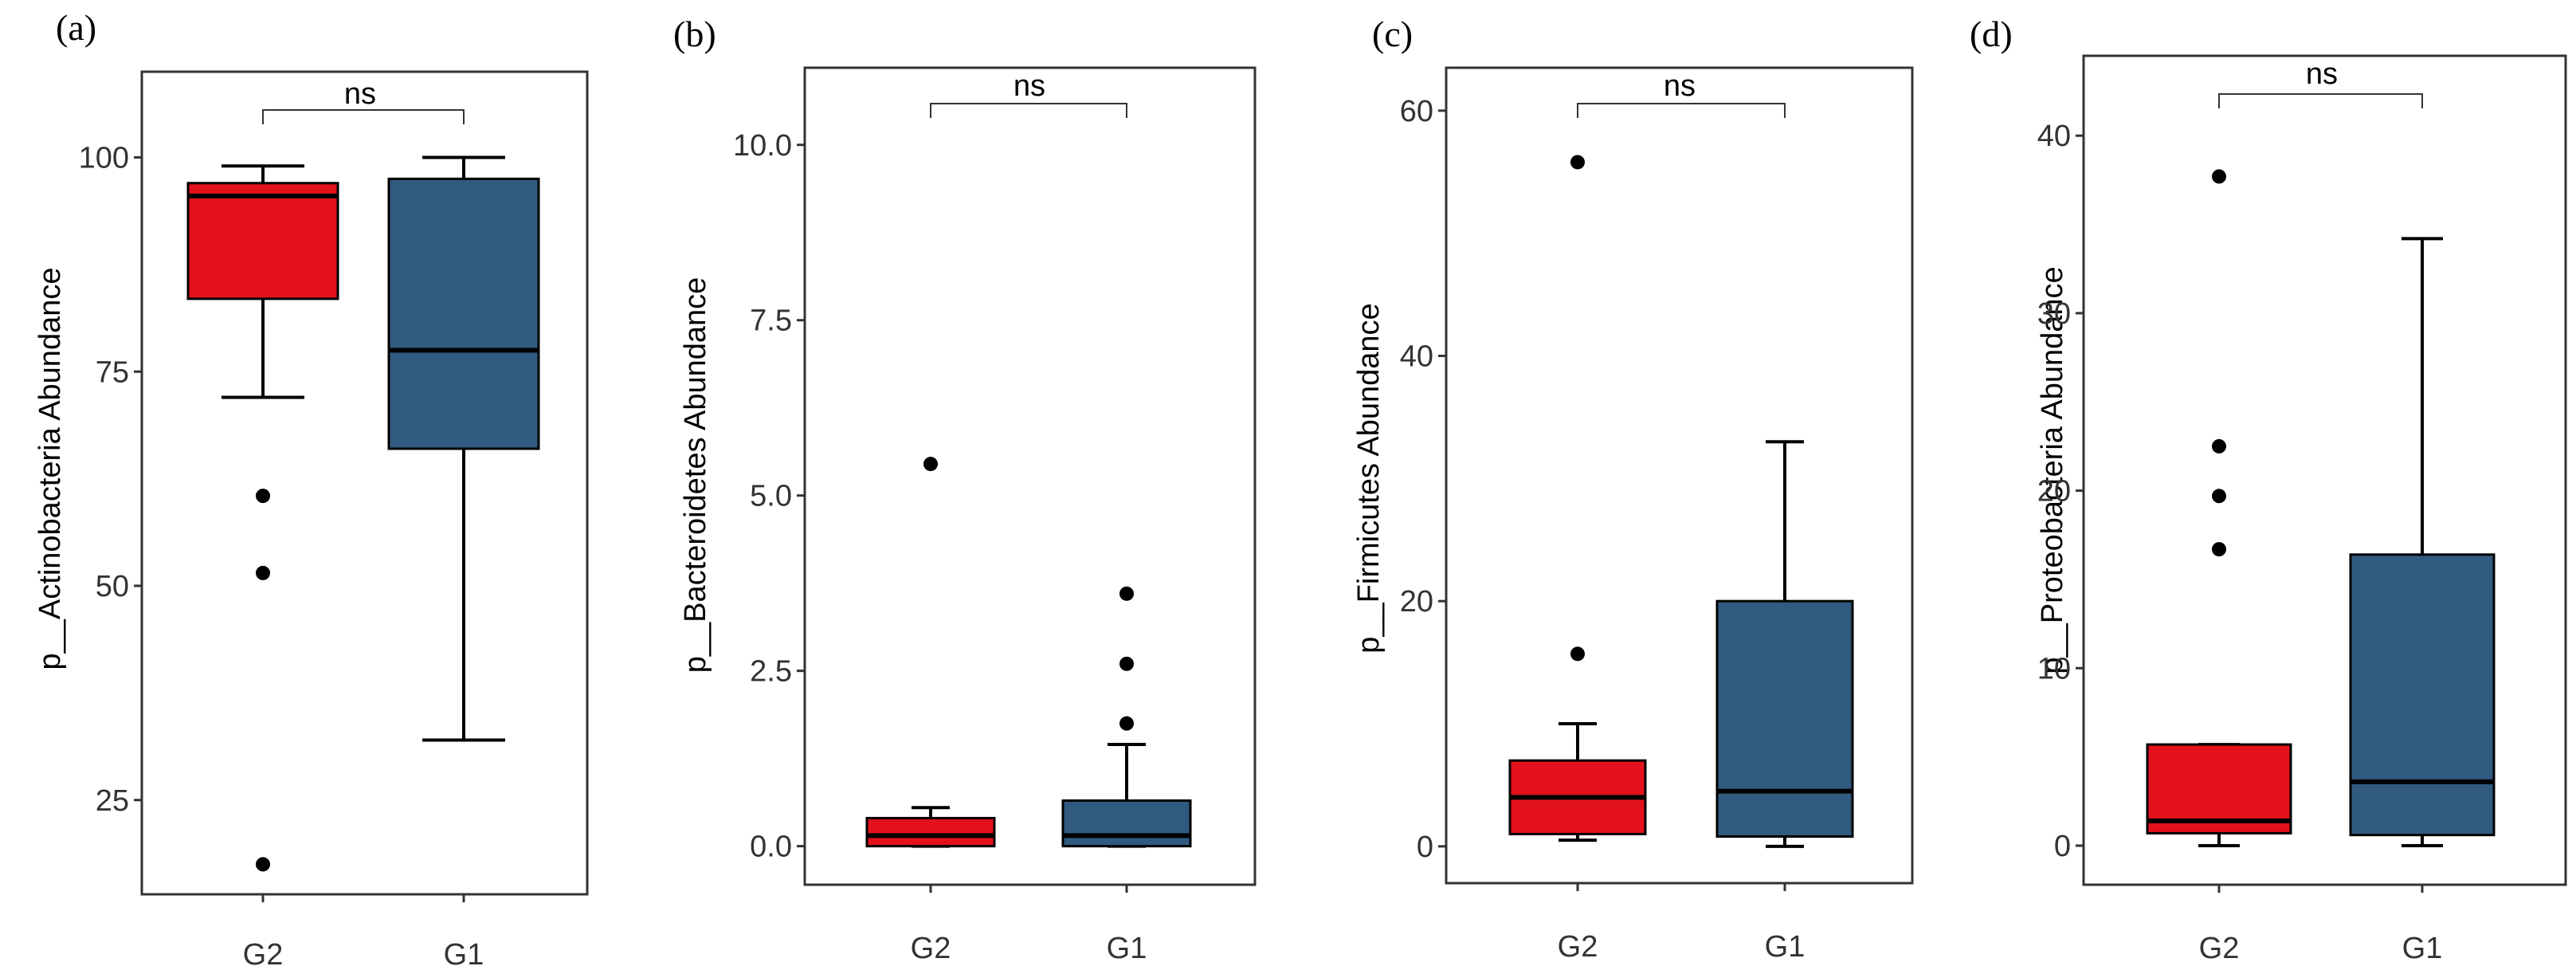  What do you see at coordinates (113, 586) in the screenshot?
I see `y-tick-label: 50` at bounding box center [113, 586].